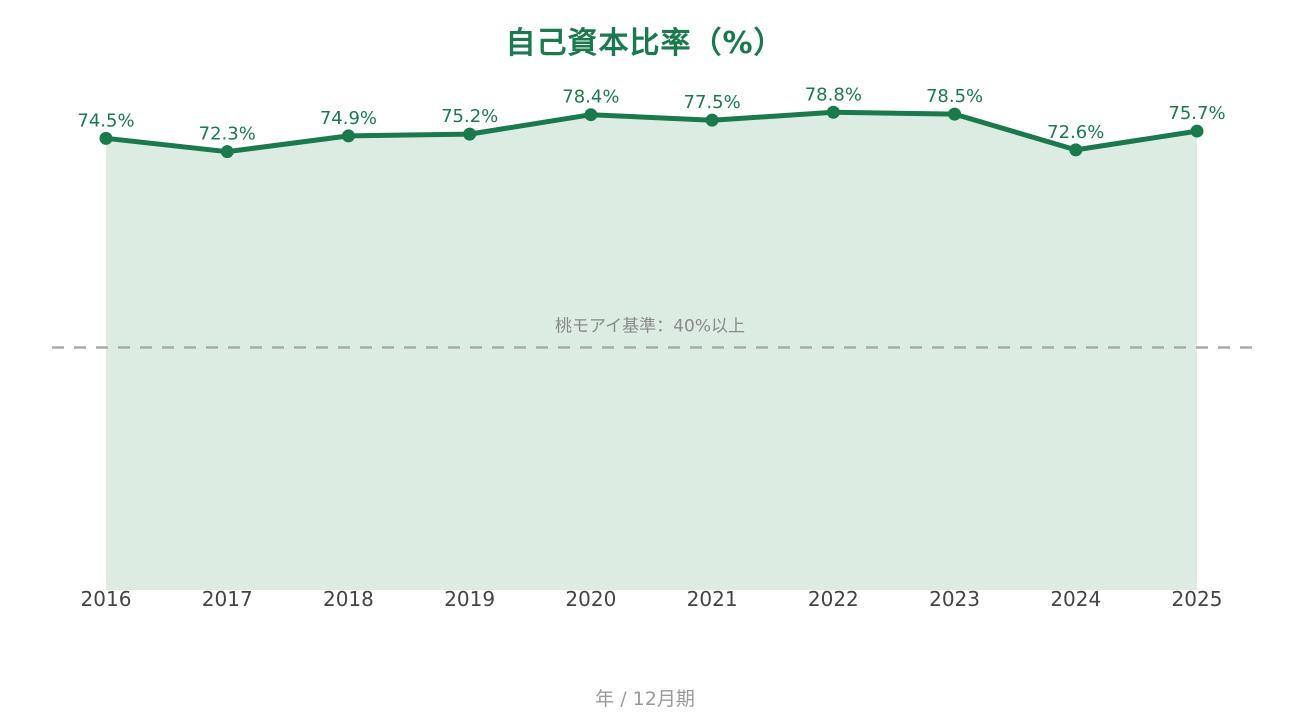 The height and width of the screenshot is (720, 1290). Describe the element at coordinates (650, 327) in the screenshot. I see `reference-line-label: 桃モアイ基準：40%以上` at that location.